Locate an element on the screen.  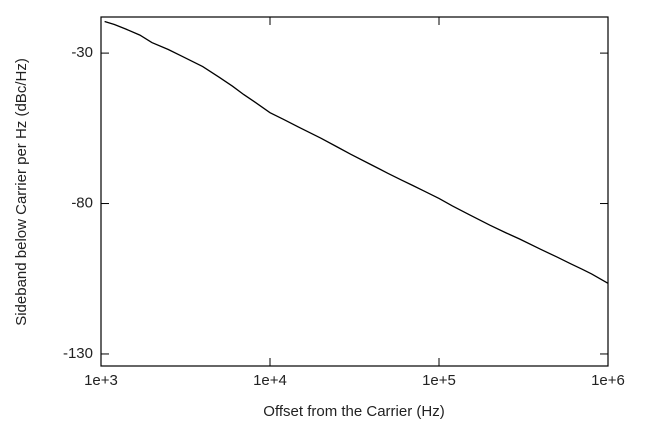
y-tick-label: -30 is located at coordinates (82, 52).